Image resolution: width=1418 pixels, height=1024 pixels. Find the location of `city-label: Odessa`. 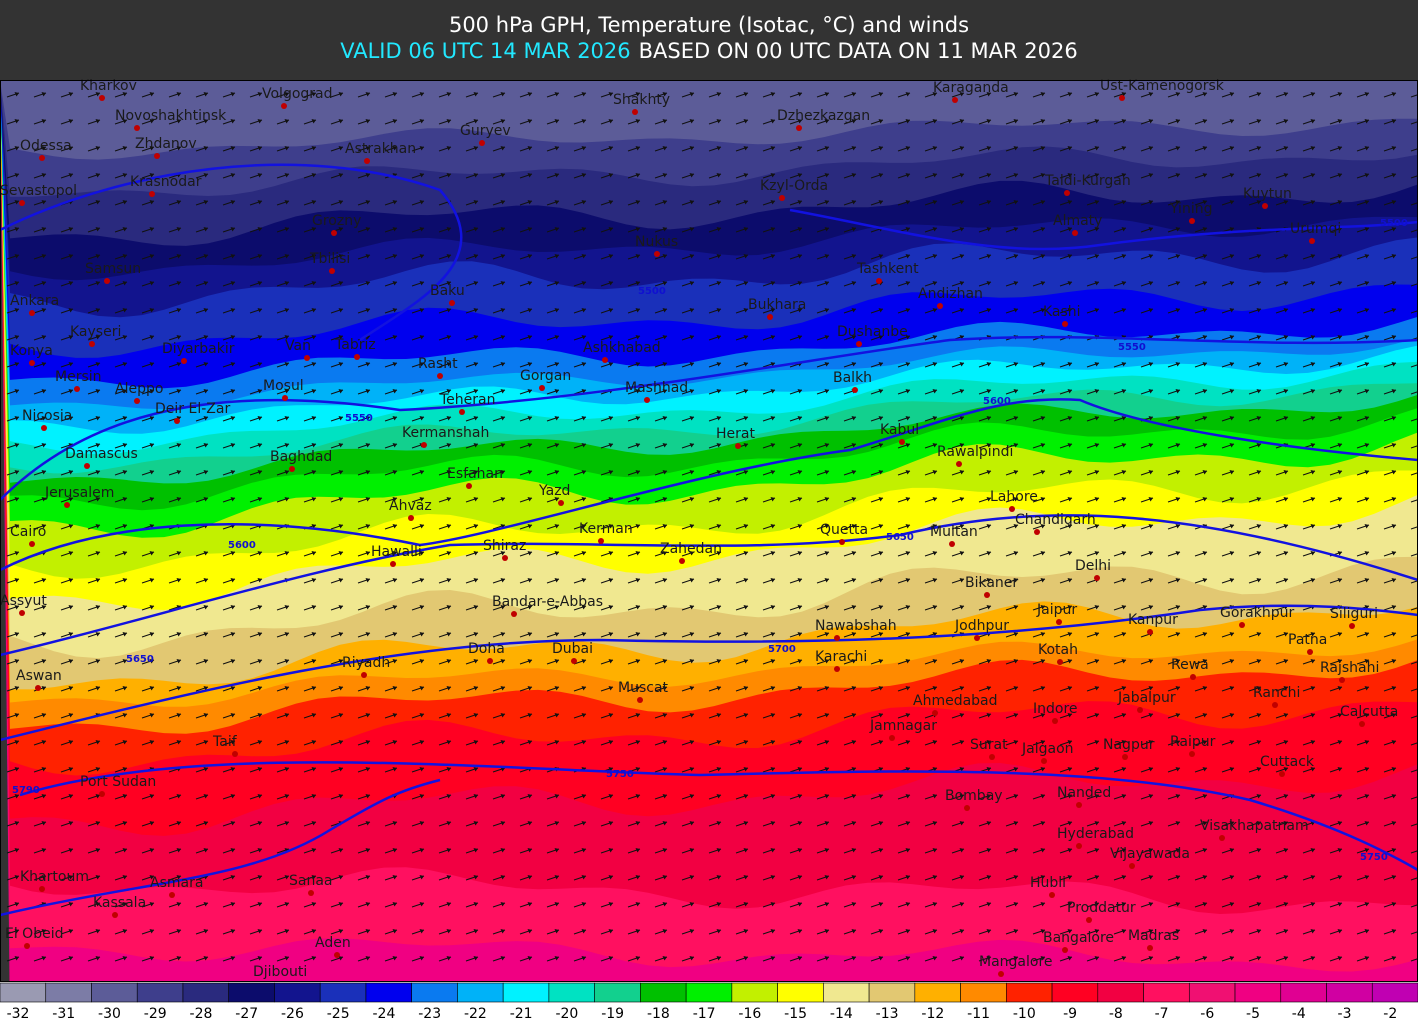

city-label: Odessa is located at coordinates (46, 146).